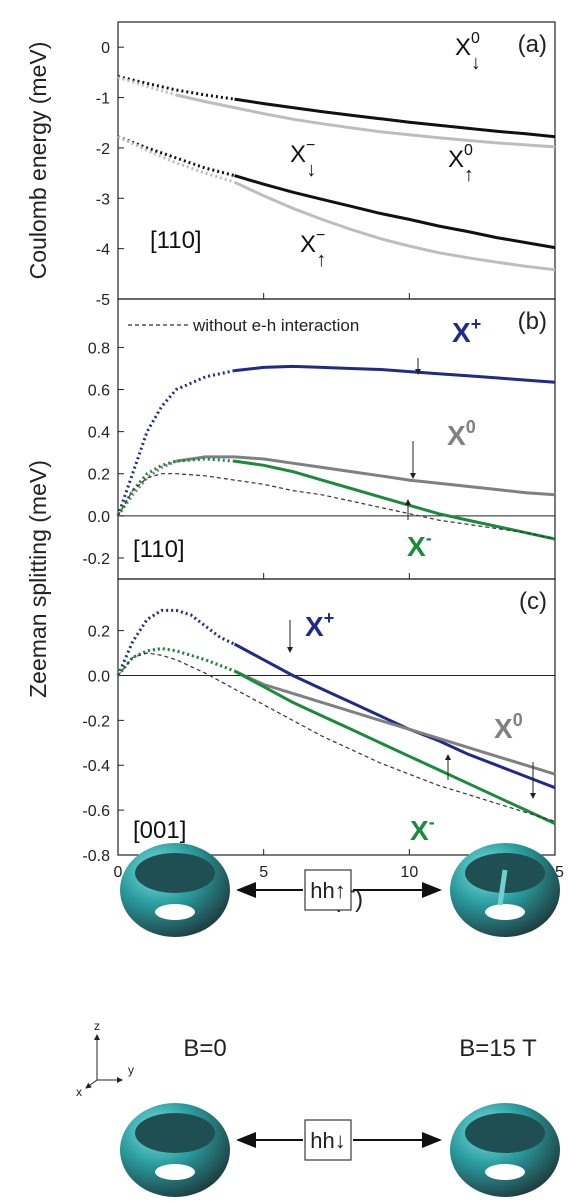 This screenshot has width=575, height=1202. Describe the element at coordinates (263, 872) in the screenshot. I see `x-tick-label: 5` at that location.